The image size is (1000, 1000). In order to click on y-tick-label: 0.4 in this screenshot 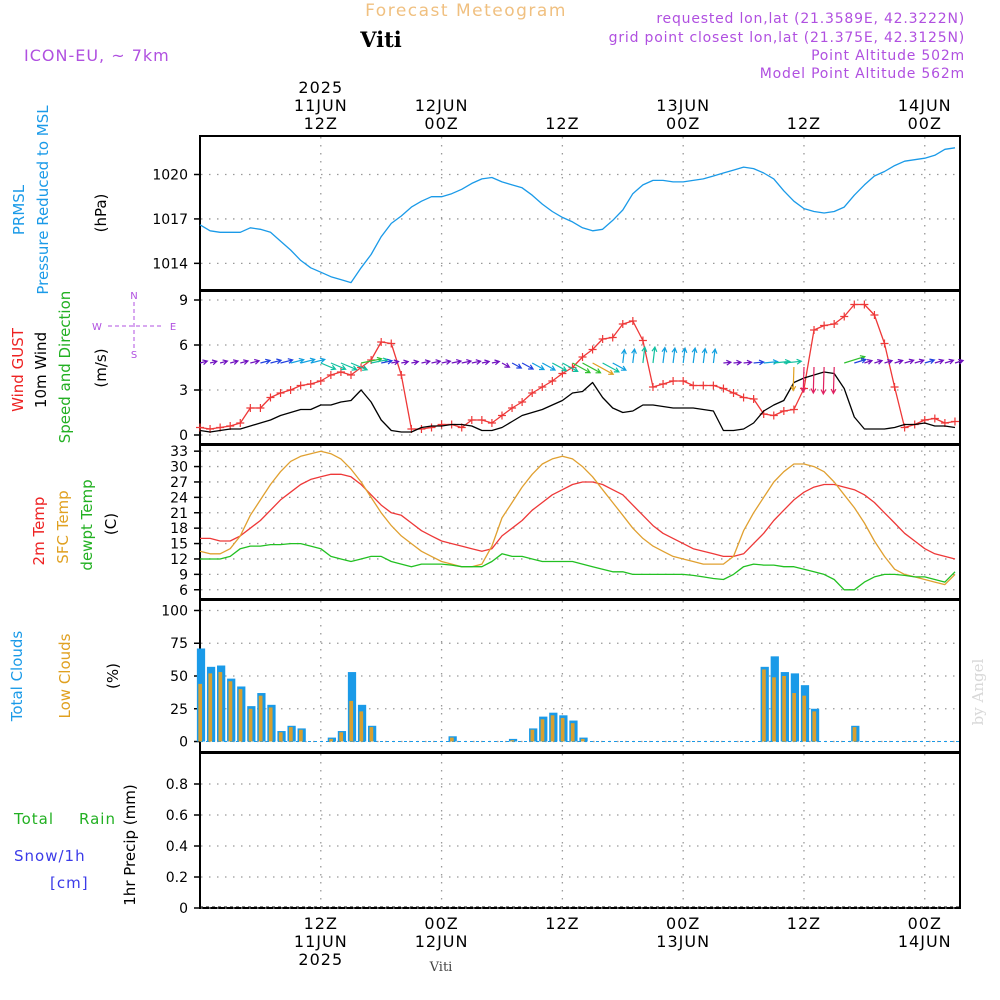, I will do `click(177, 847)`.